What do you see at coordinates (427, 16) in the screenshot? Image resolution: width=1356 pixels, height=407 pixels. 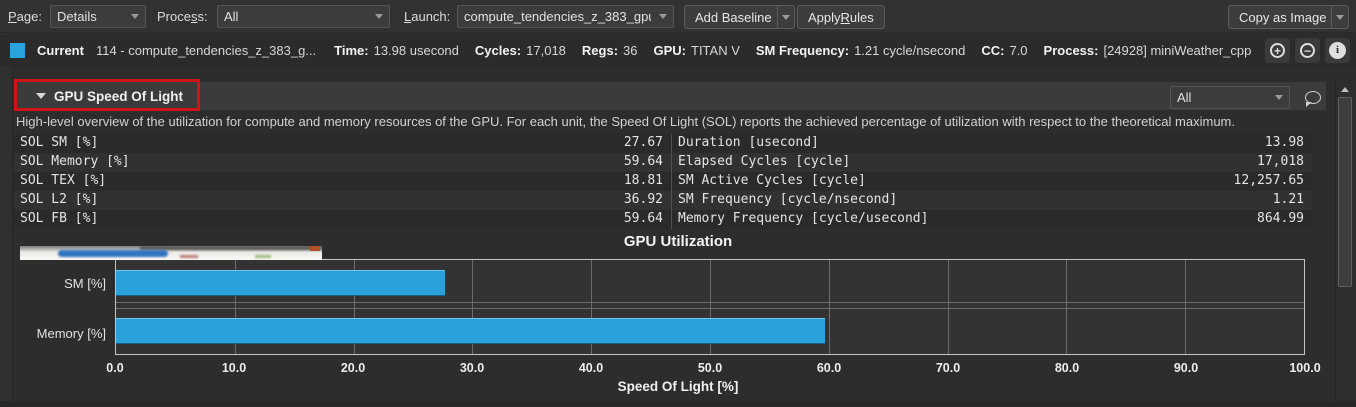 I see `launch-label: Launch:` at bounding box center [427, 16].